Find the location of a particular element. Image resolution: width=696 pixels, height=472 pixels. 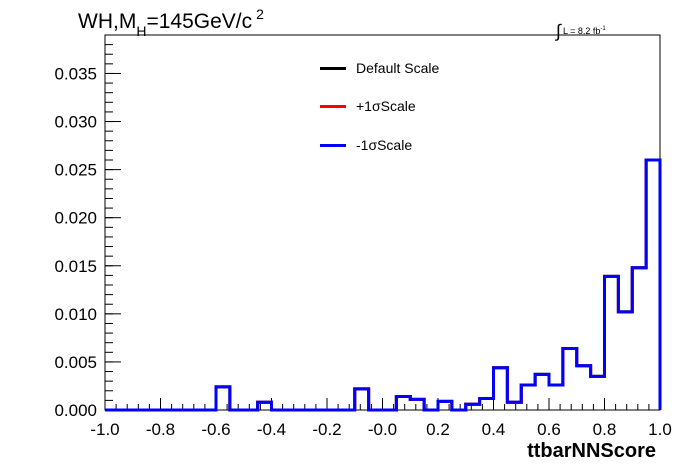

title-subscript: H is located at coordinates (141, 31).